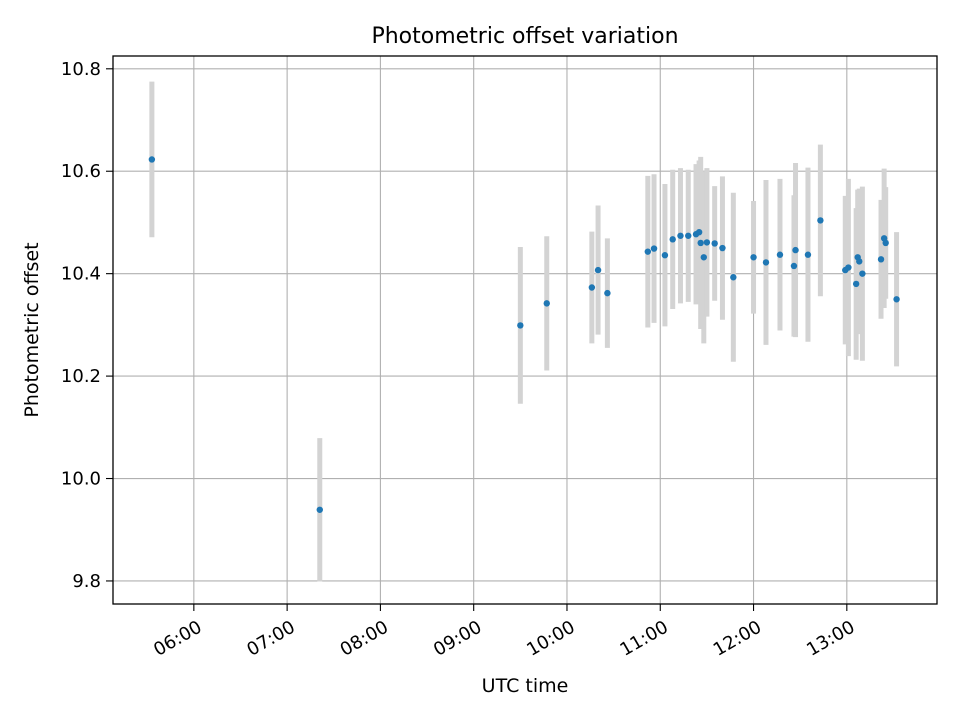 The height and width of the screenshot is (724, 960). I want to click on y-tick-label: 10.0, so click(81, 479).